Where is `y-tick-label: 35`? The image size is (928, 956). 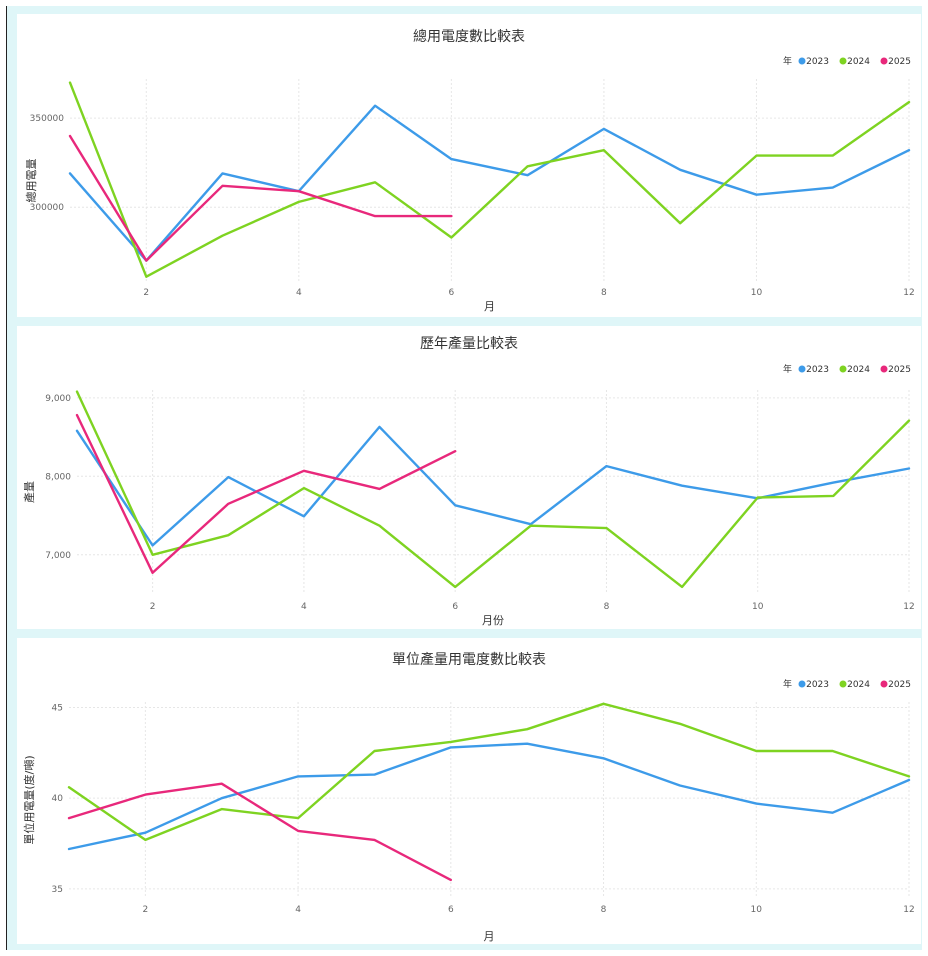 y-tick-label: 35 is located at coordinates (57, 890).